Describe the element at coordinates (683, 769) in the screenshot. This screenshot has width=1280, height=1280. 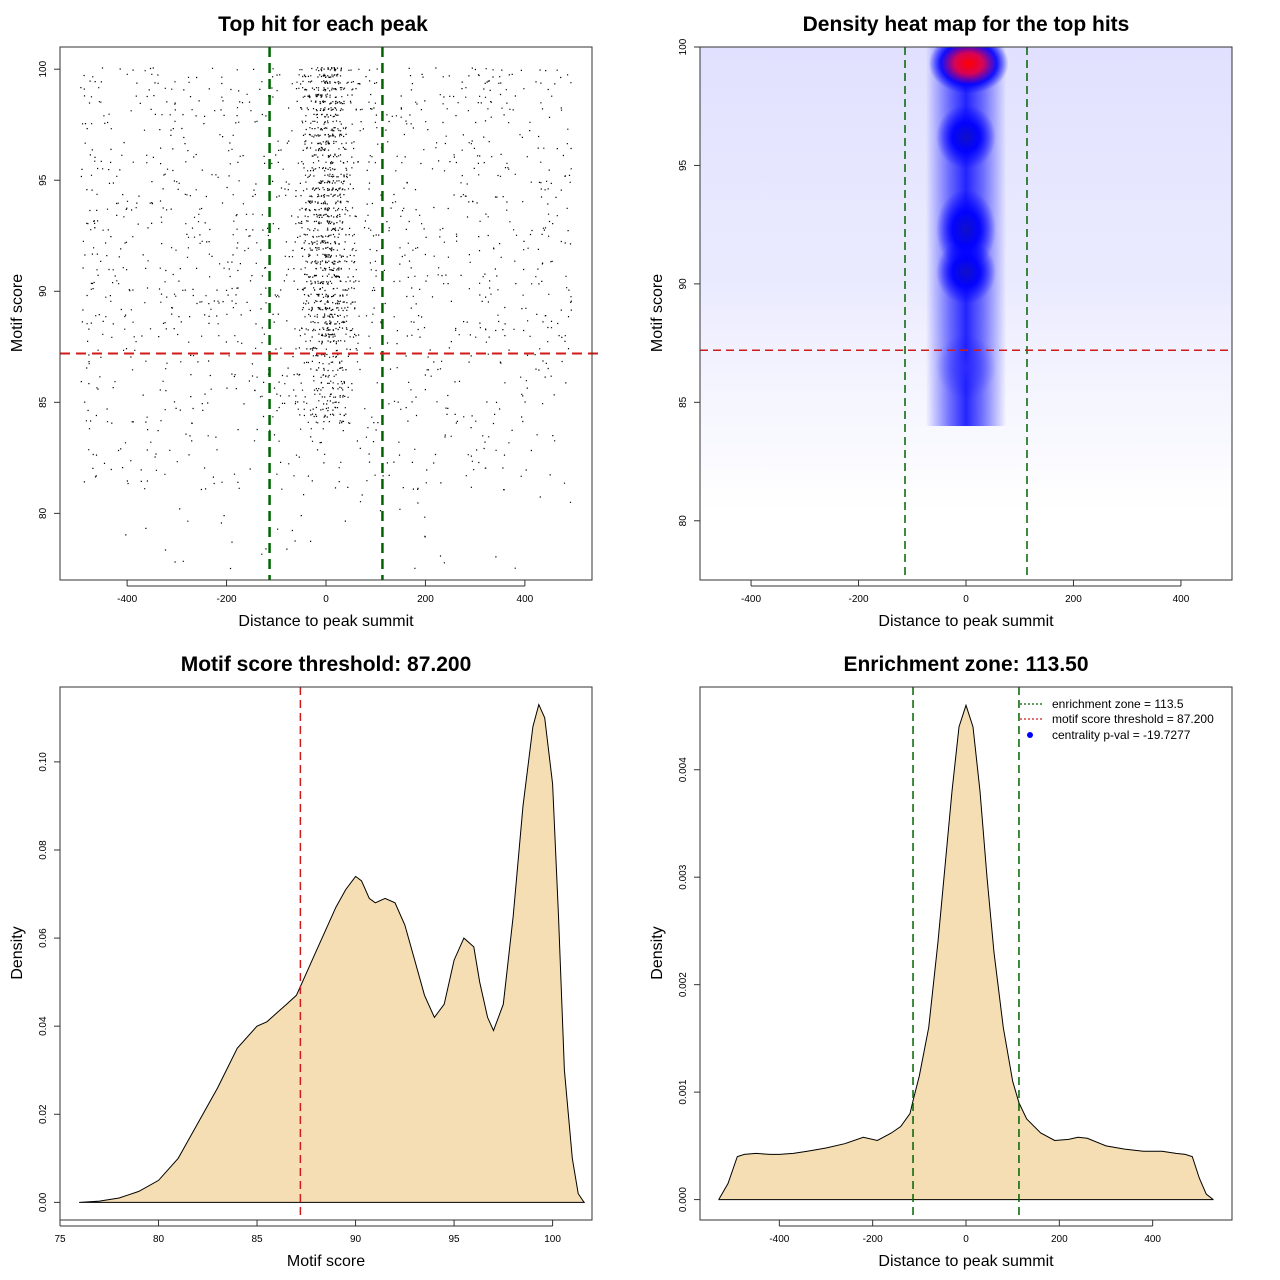
I see `y-tick-label: 0.004` at that location.